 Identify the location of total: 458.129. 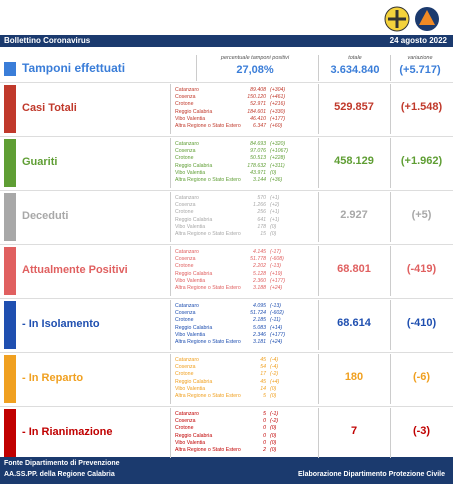
(354, 161).